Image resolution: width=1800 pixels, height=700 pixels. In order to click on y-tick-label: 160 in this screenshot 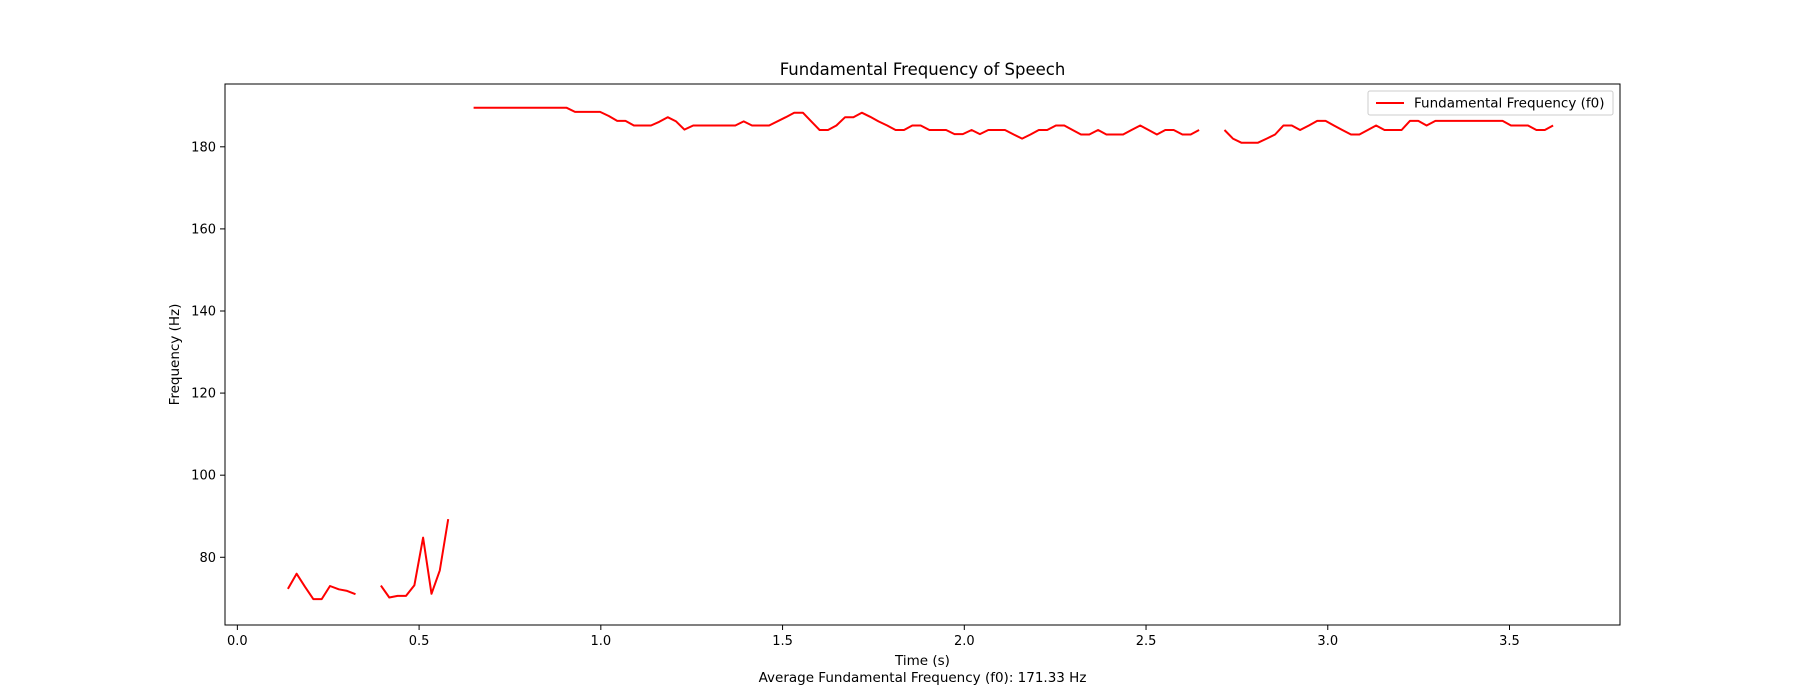, I will do `click(203, 229)`.